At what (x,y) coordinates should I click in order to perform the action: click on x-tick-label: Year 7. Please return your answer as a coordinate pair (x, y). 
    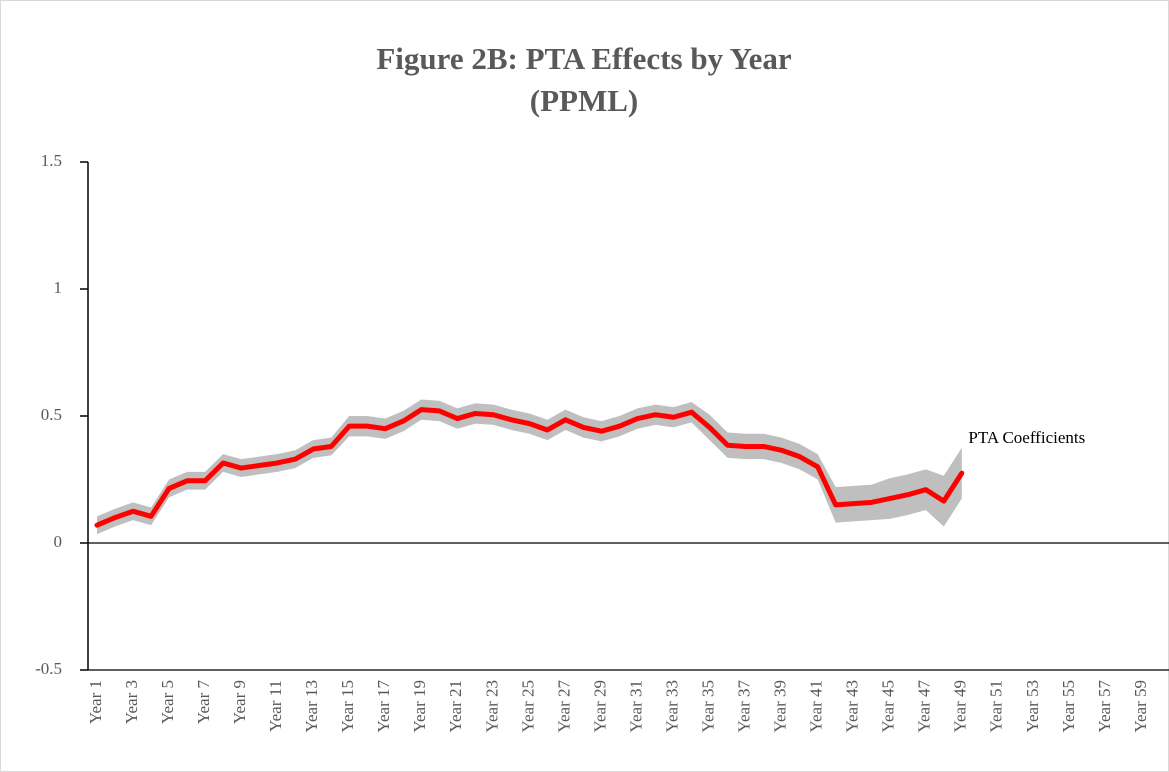
    Looking at the image, I should click on (203, 702).